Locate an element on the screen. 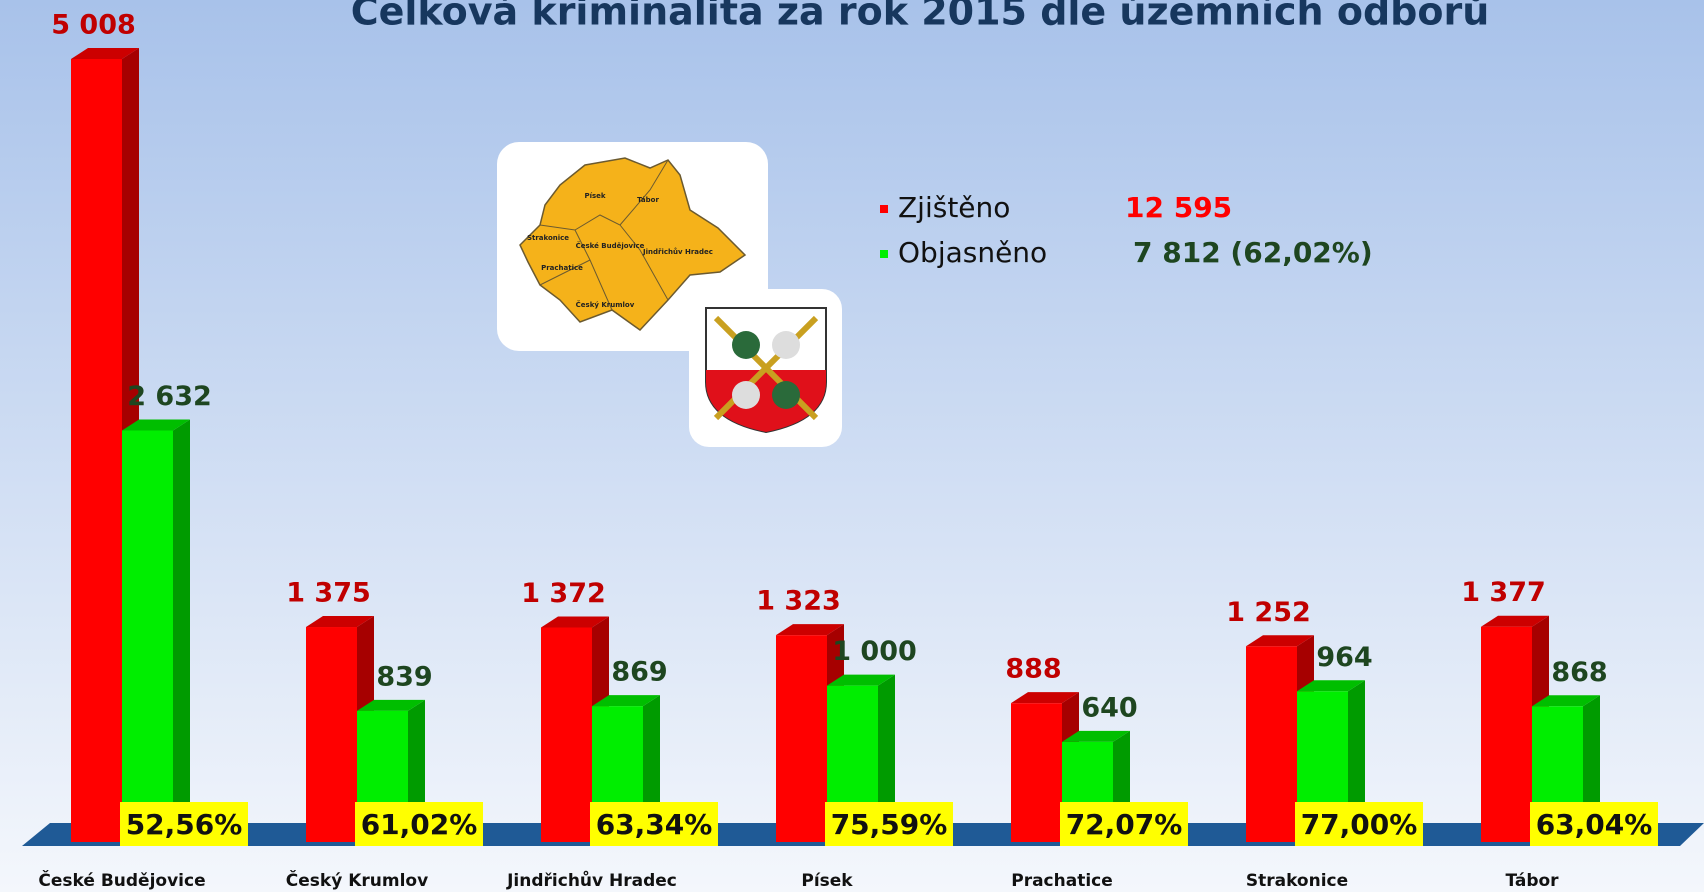  map-label: Prachatice is located at coordinates (562, 268).